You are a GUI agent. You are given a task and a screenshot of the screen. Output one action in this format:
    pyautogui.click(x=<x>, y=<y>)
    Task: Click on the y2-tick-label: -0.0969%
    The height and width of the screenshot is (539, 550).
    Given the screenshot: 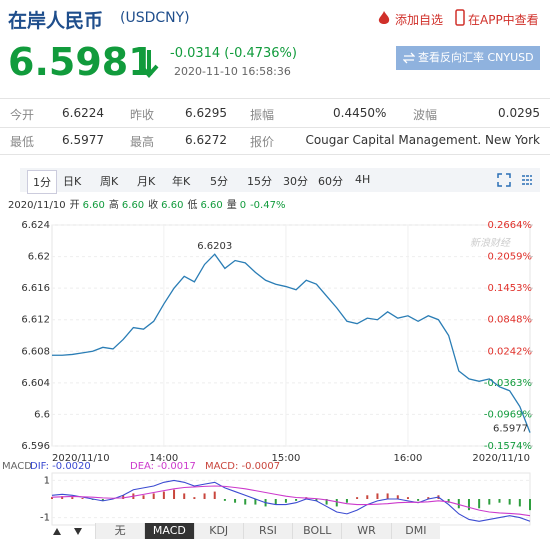 What is the action you would take?
    pyautogui.click(x=508, y=414)
    